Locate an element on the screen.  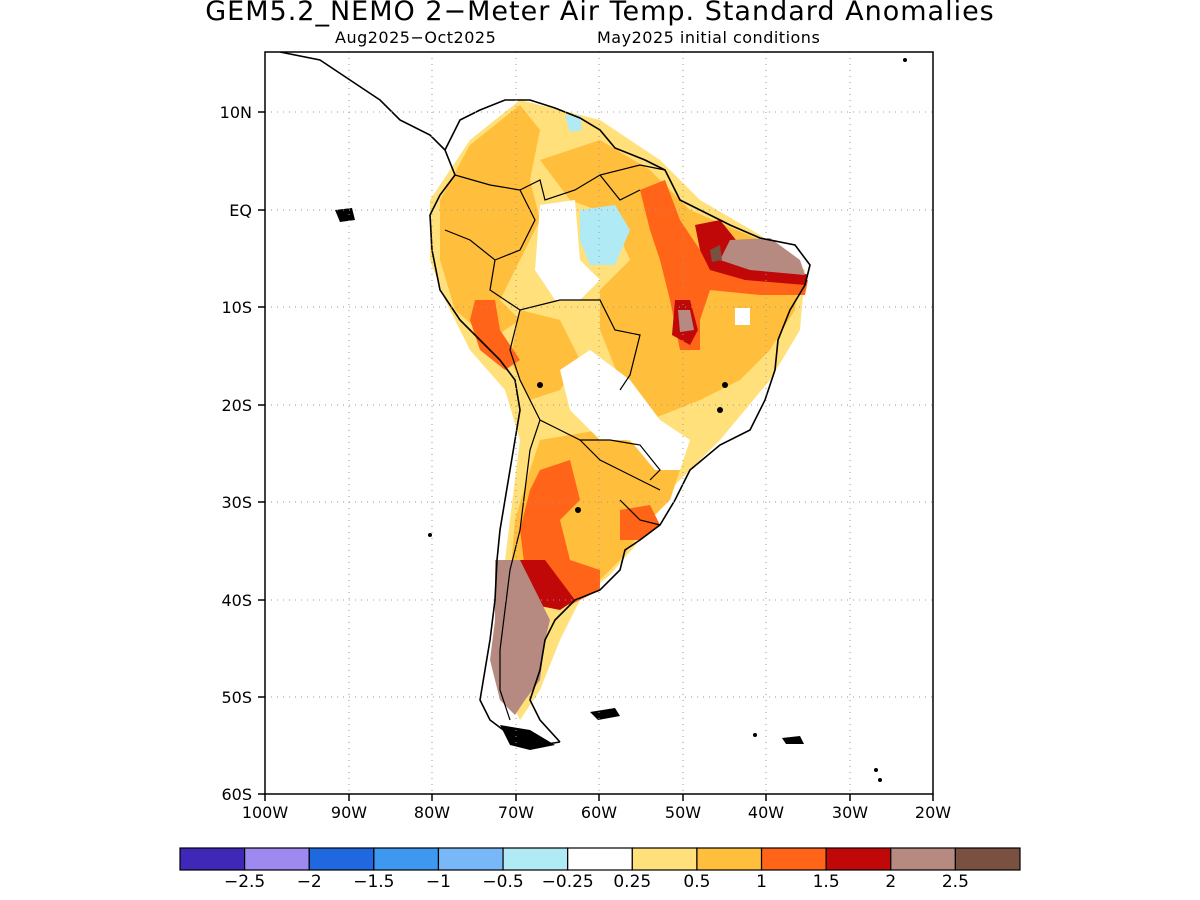
lon-label: 100W is located at coordinates (265, 812).